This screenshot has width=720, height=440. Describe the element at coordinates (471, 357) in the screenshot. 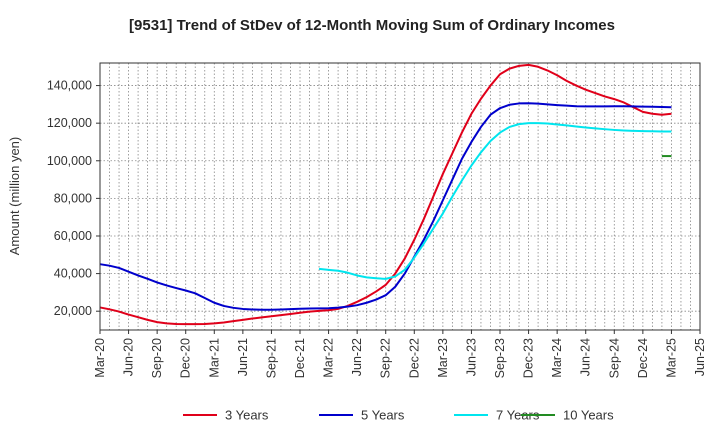

I see `x-tick-label: Jun-23` at that location.